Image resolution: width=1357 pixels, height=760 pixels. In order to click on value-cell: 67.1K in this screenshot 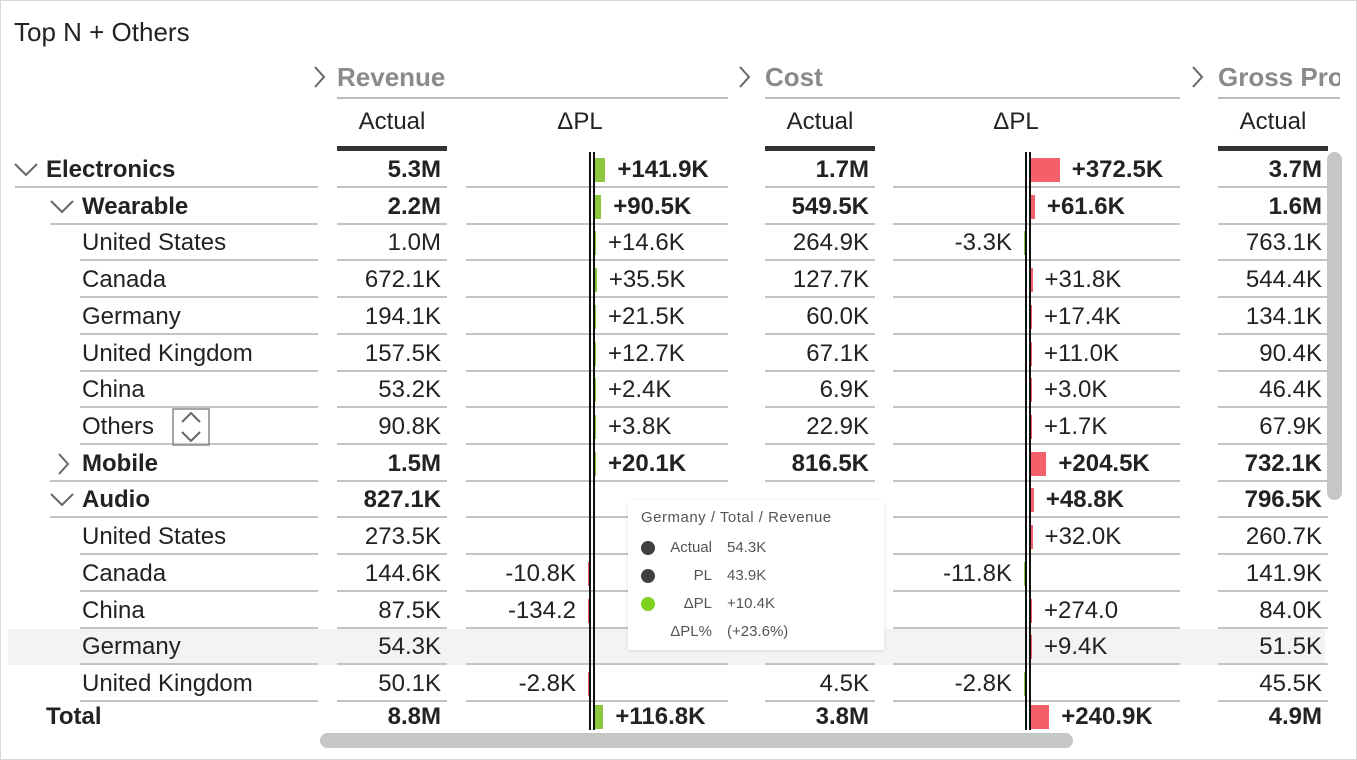, I will do `click(837, 353)`.